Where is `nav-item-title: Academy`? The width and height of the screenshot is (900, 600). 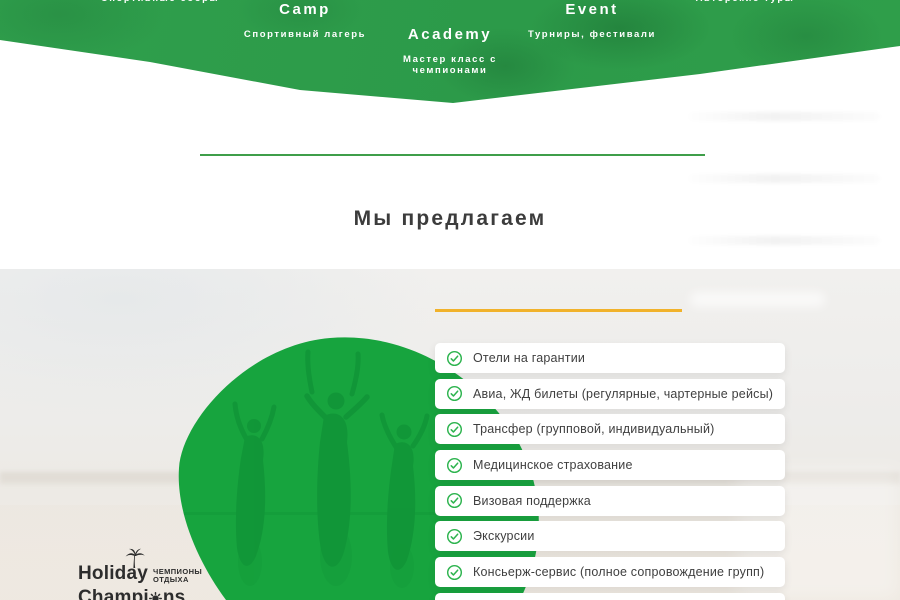 nav-item-title: Academy is located at coordinates (450, 34).